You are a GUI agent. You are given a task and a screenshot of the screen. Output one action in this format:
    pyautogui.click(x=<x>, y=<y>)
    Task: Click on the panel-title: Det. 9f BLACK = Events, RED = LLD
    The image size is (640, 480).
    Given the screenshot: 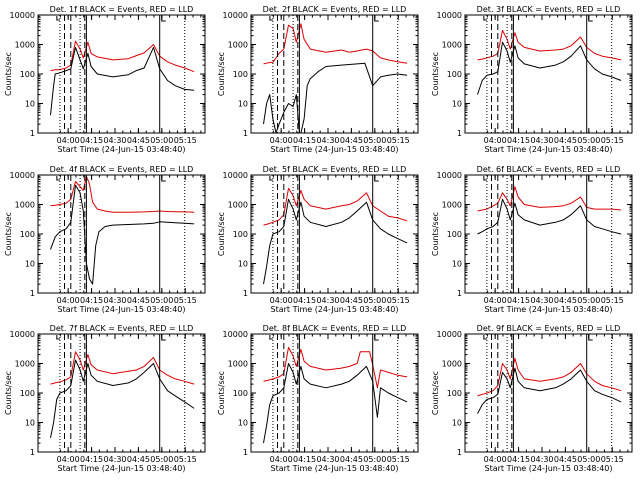 What is the action you would take?
    pyautogui.click(x=549, y=328)
    